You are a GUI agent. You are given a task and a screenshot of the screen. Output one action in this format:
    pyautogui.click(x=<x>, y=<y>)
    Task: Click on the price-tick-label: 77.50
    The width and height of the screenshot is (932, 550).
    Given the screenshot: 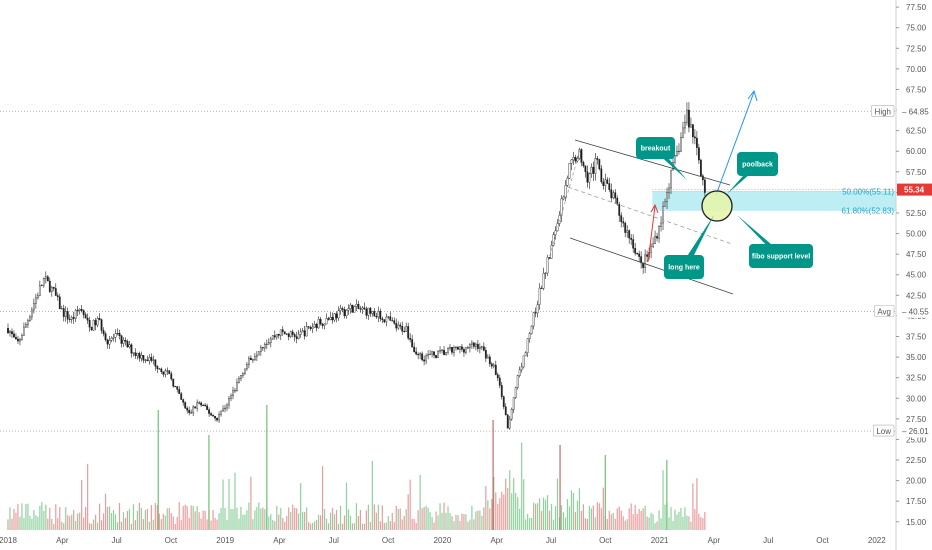 What is the action you would take?
    pyautogui.click(x=916, y=7)
    